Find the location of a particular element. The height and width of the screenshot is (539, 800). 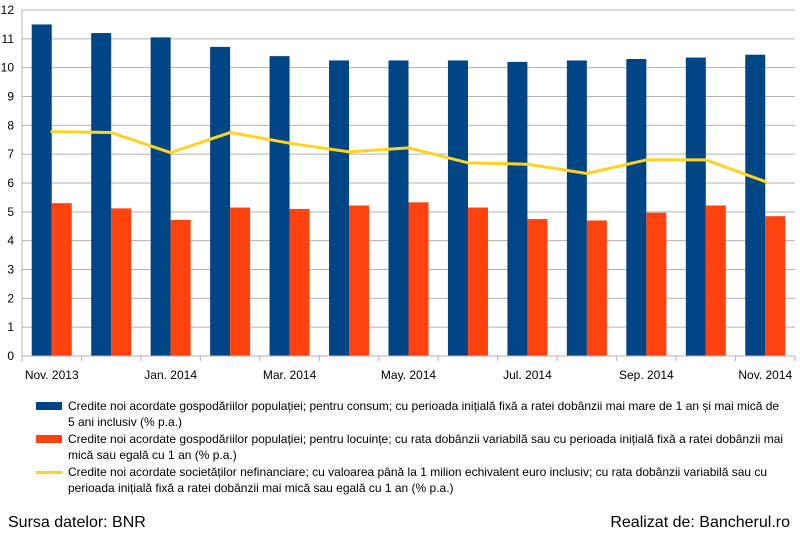

y-tick-label: 2 is located at coordinates (10, 298).